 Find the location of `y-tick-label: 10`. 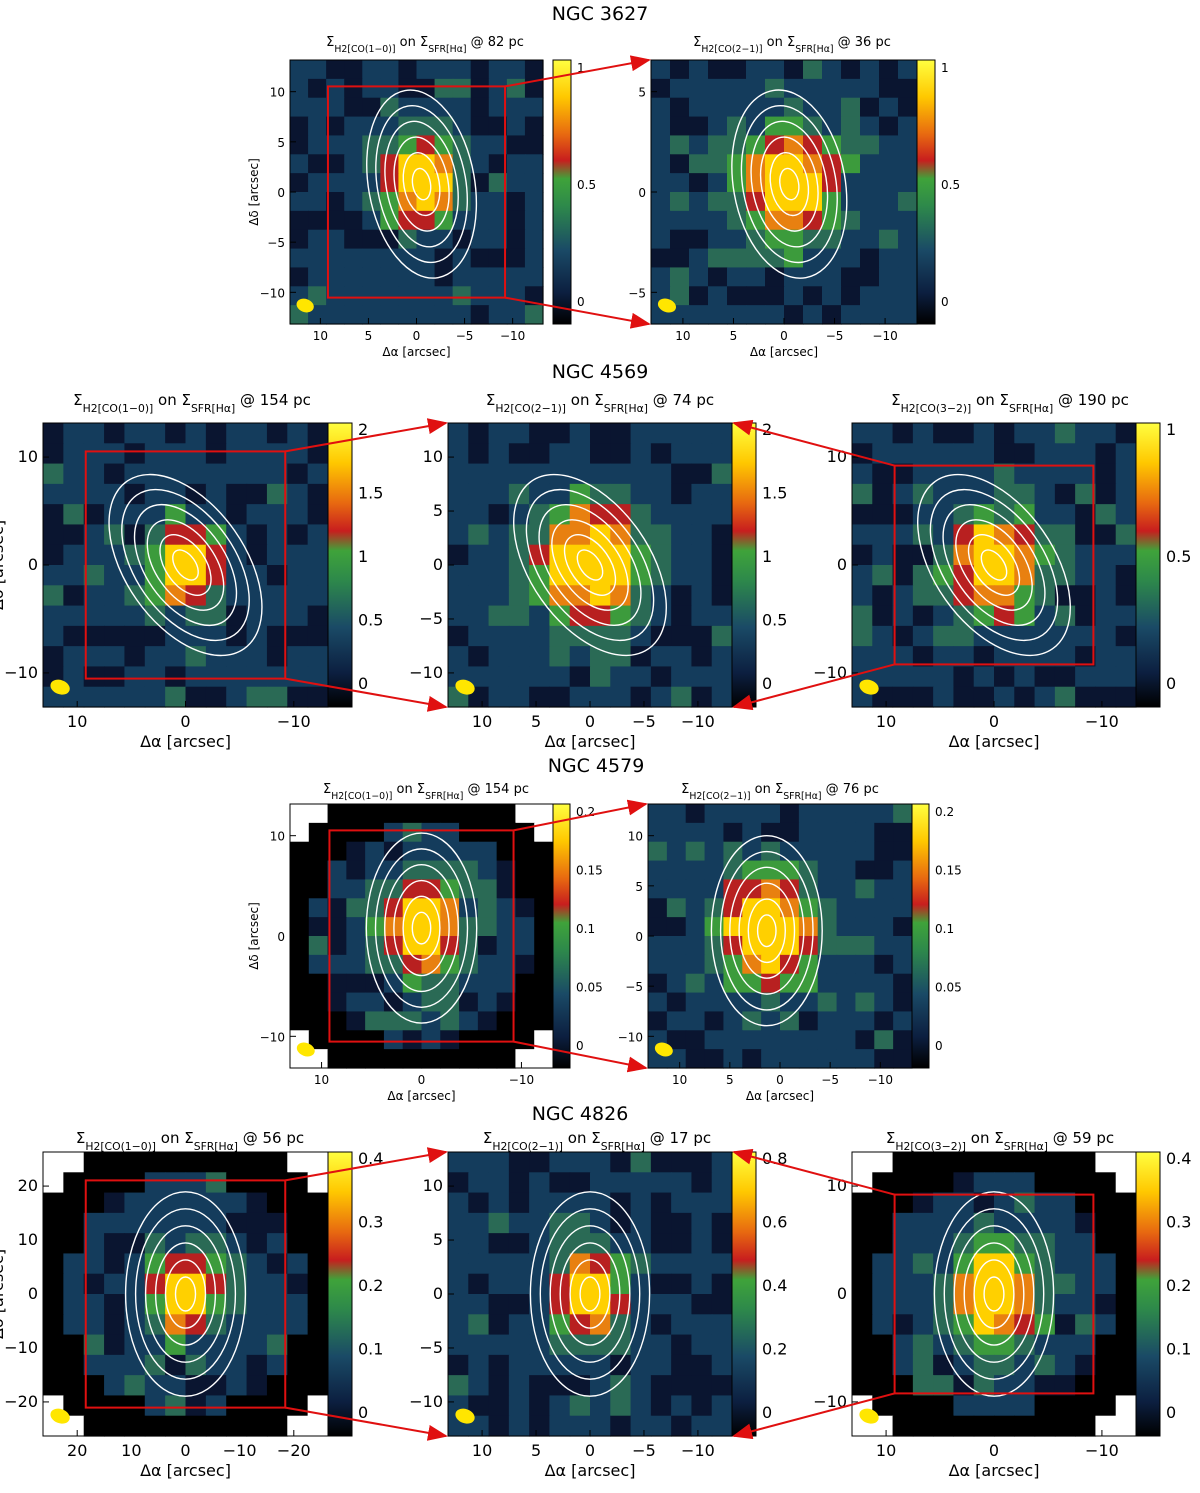

y-tick-label: 10 is located at coordinates (28, 1239).